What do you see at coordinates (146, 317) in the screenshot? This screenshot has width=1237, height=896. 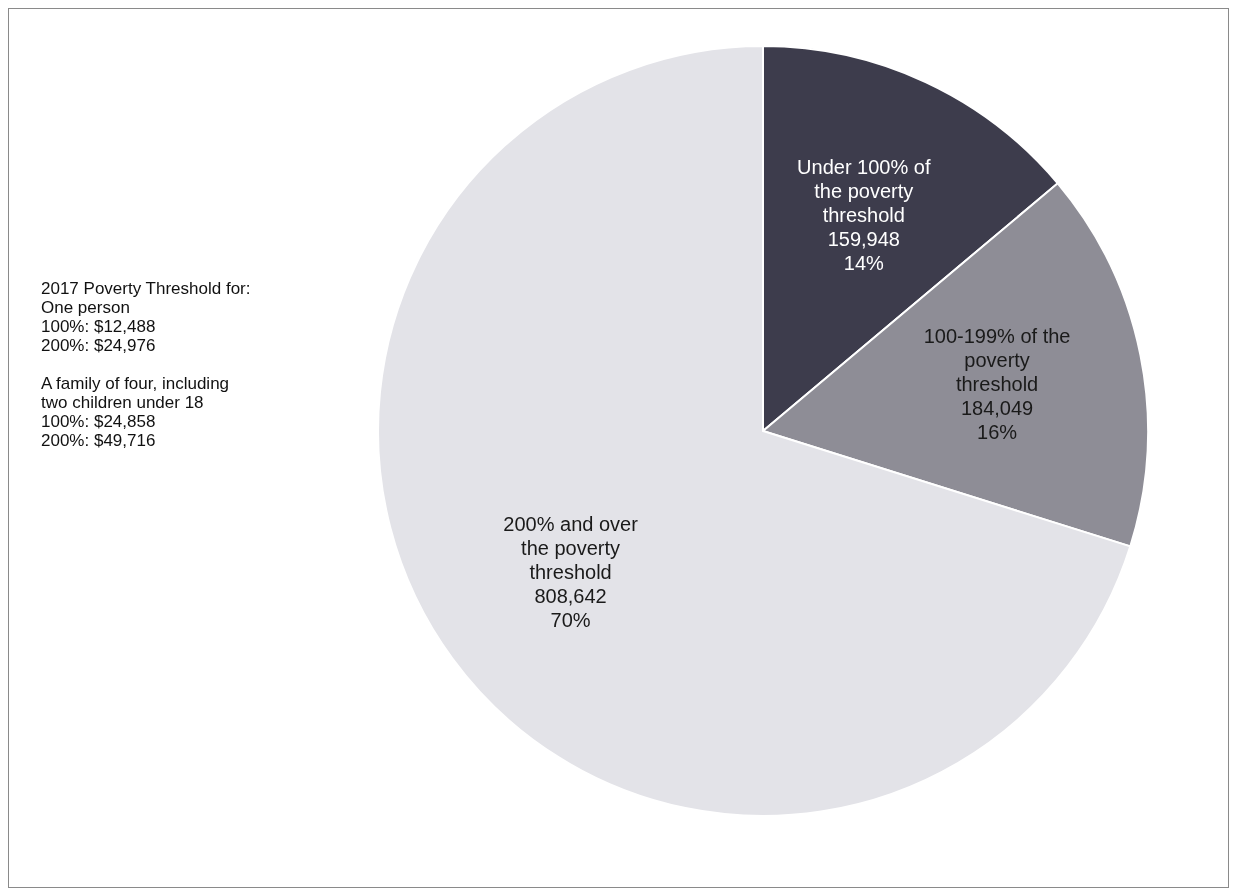 I see `text: 2017 Poverty Threshold for: One person 100%: $12,488 200%: $24,976` at bounding box center [146, 317].